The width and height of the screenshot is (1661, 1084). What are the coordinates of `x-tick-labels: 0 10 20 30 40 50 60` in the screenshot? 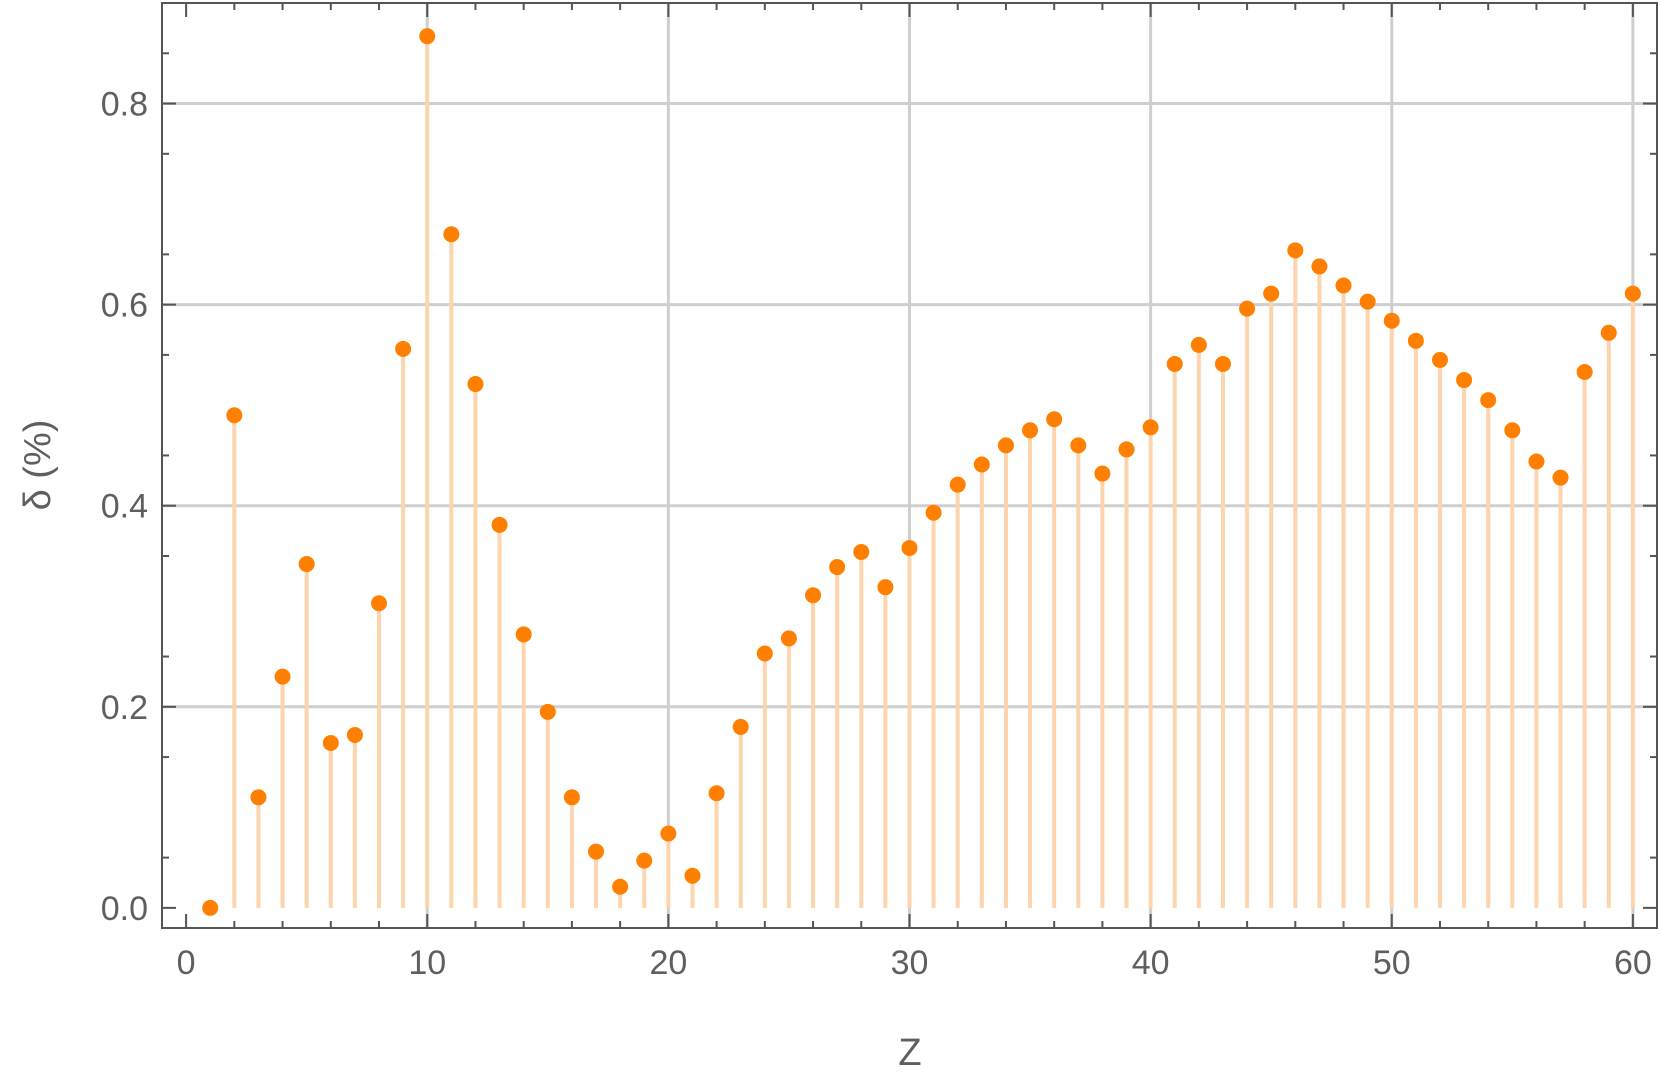 It's located at (914, 963).